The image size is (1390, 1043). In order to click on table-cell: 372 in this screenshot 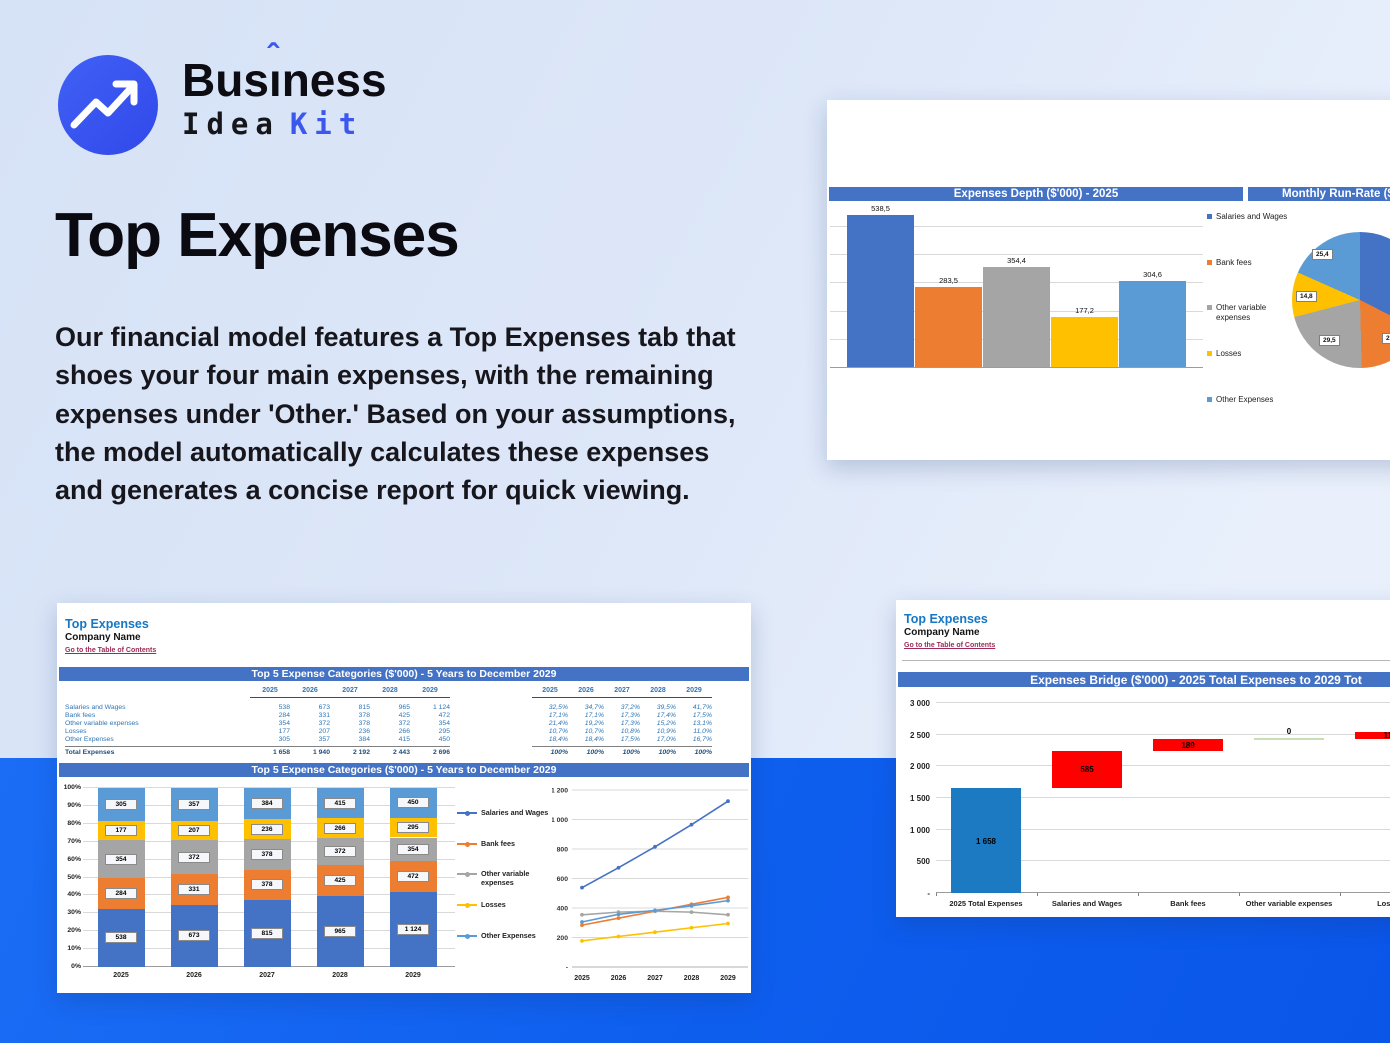, I will do `click(324, 724)`.